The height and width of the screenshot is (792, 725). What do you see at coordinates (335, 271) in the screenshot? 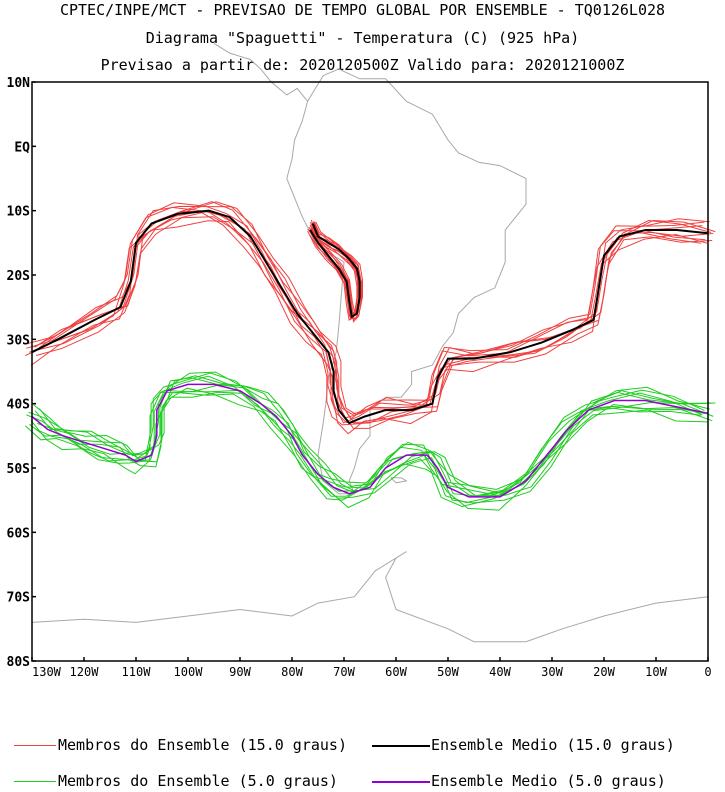
I see `mean-15-andes-line` at bounding box center [335, 271].